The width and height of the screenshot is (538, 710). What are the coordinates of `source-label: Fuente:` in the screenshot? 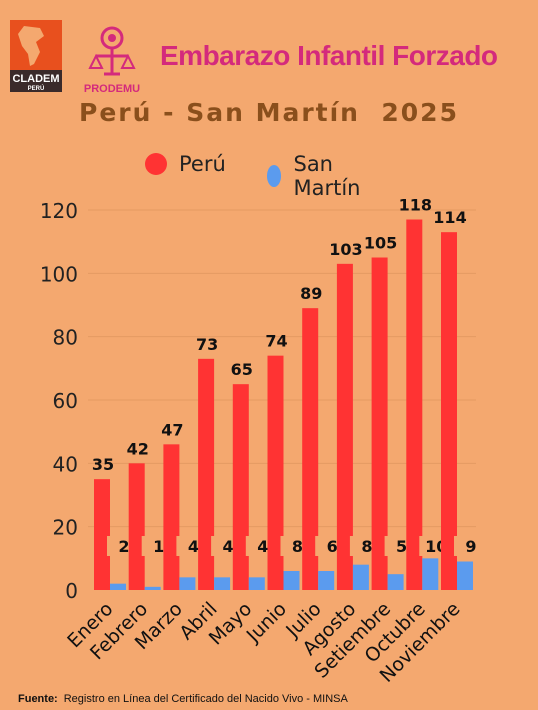 It's located at (38, 699).